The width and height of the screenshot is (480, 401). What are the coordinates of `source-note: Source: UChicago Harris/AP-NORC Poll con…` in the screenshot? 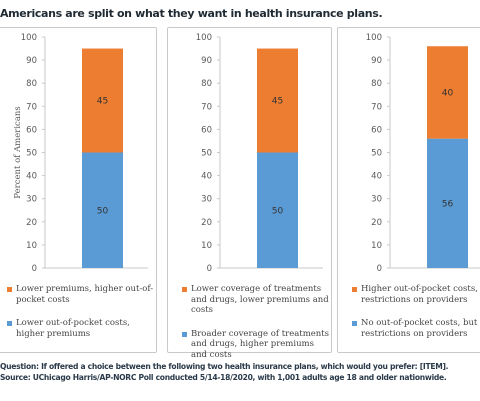 It's located at (223, 377).